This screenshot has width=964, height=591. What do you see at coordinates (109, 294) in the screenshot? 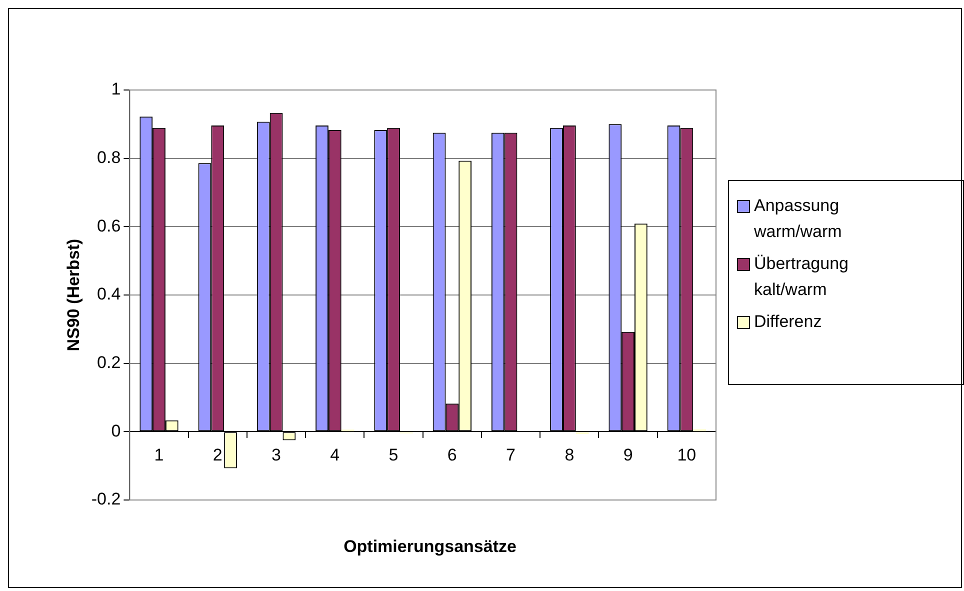
I see `y-tick-label: 0.4` at bounding box center [109, 294].